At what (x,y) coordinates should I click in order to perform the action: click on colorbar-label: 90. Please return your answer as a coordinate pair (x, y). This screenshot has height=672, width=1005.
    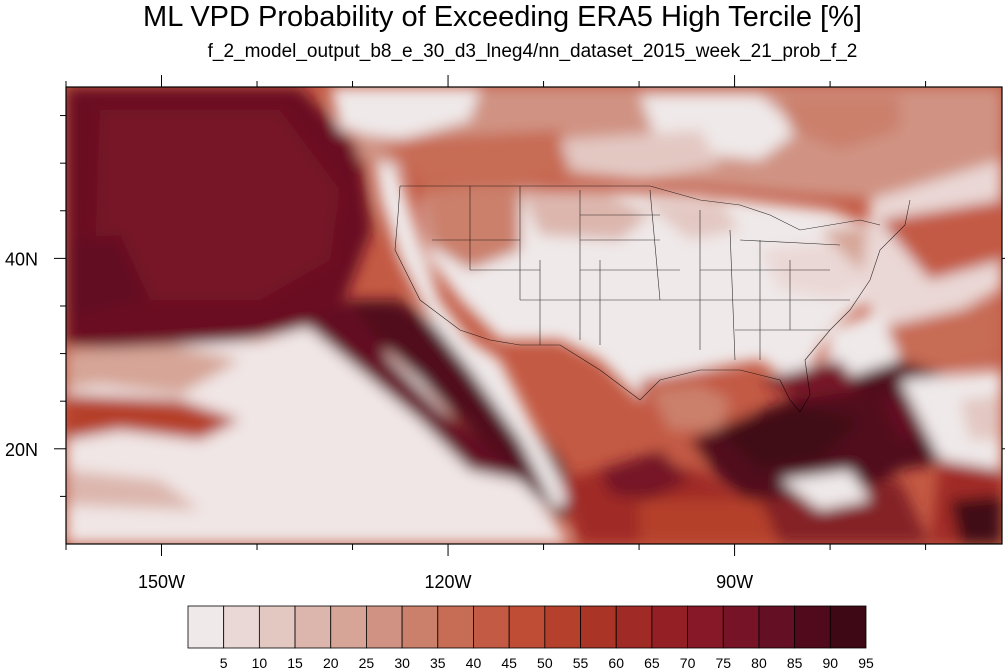
    Looking at the image, I should click on (831, 663).